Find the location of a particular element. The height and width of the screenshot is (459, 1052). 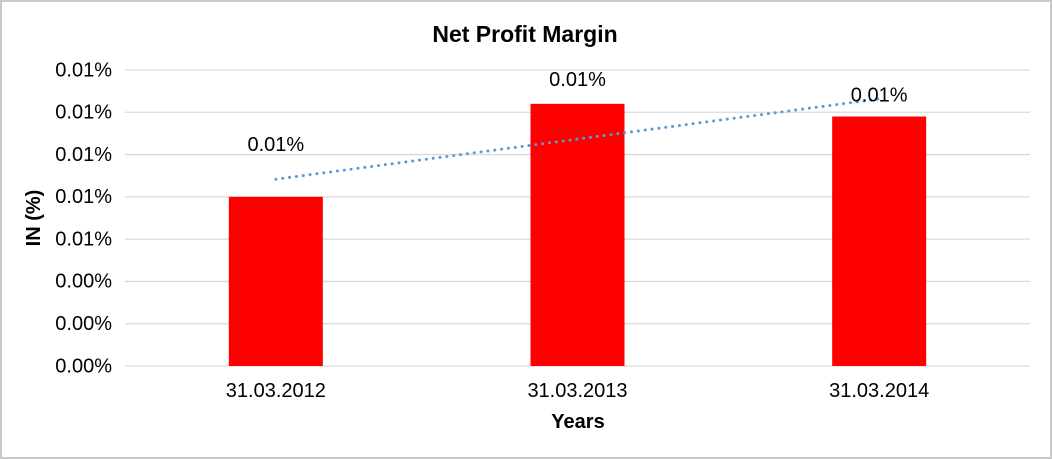

x-tick-label: 31.03.2013 is located at coordinates (577, 391).